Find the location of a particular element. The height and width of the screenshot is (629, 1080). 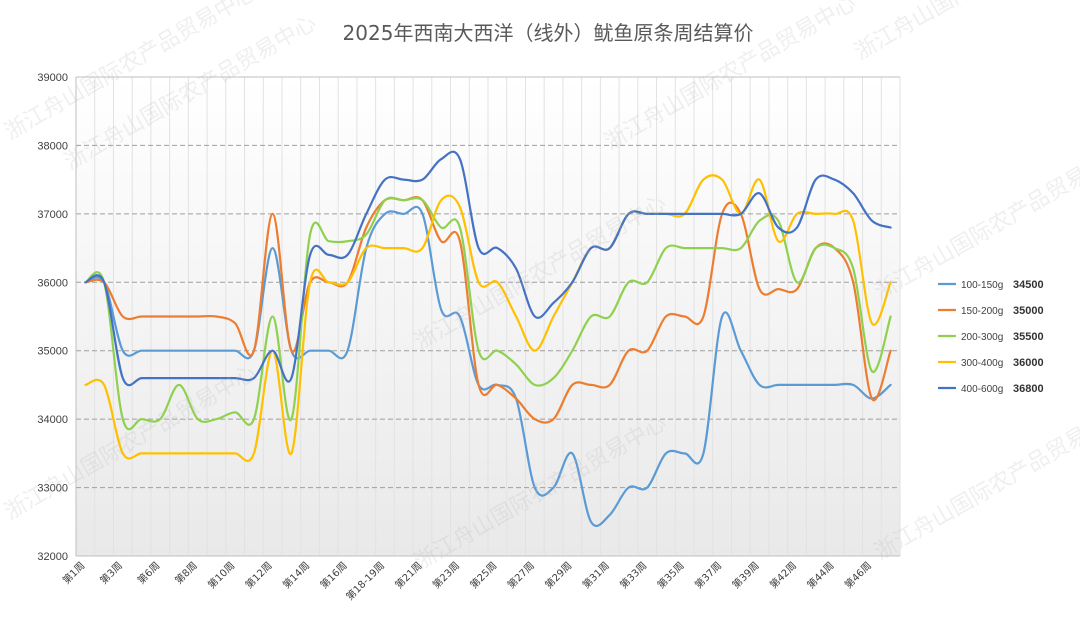

legend-value: 36000 is located at coordinates (1028, 363).